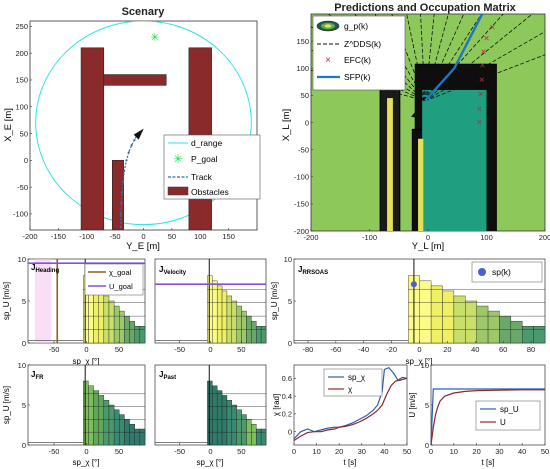  Describe the element at coordinates (206, 143) in the screenshot. I see `legend-drange-label: d_range` at that location.